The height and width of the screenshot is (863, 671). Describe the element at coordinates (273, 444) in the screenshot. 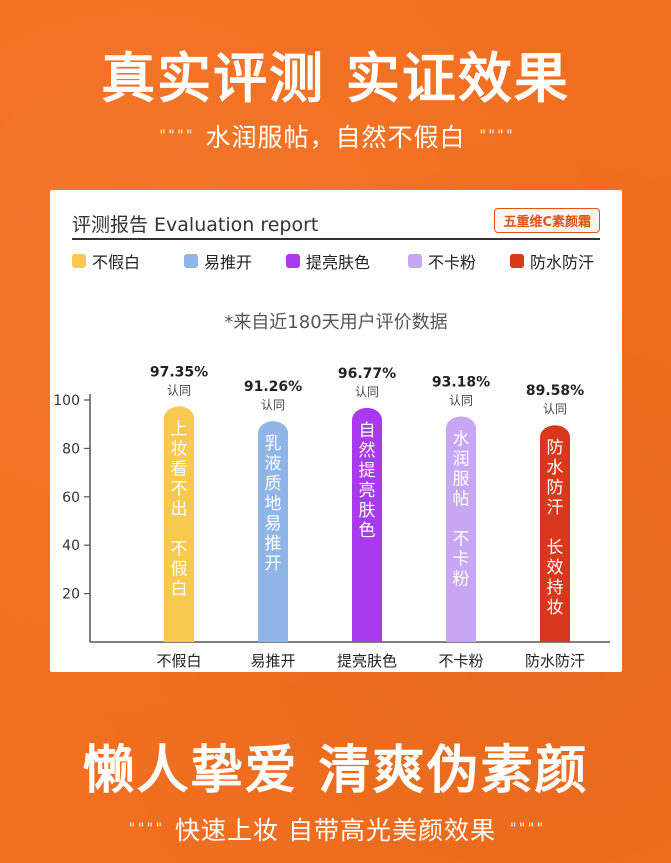

I see `bar-text: 乳` at that location.